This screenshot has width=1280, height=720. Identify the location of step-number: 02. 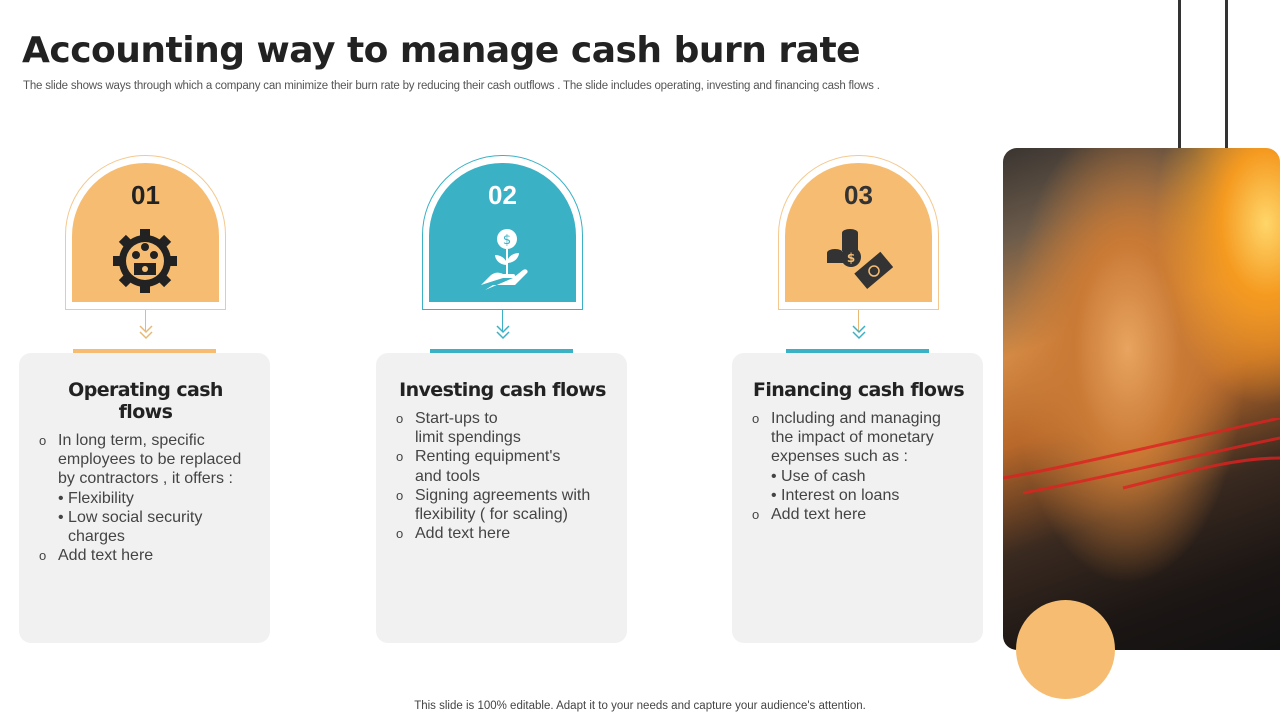
(502, 195).